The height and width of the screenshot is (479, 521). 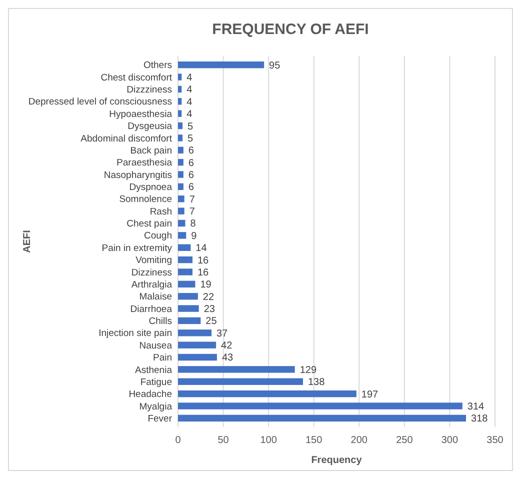 I want to click on x-tick-label: 350, so click(x=495, y=440).